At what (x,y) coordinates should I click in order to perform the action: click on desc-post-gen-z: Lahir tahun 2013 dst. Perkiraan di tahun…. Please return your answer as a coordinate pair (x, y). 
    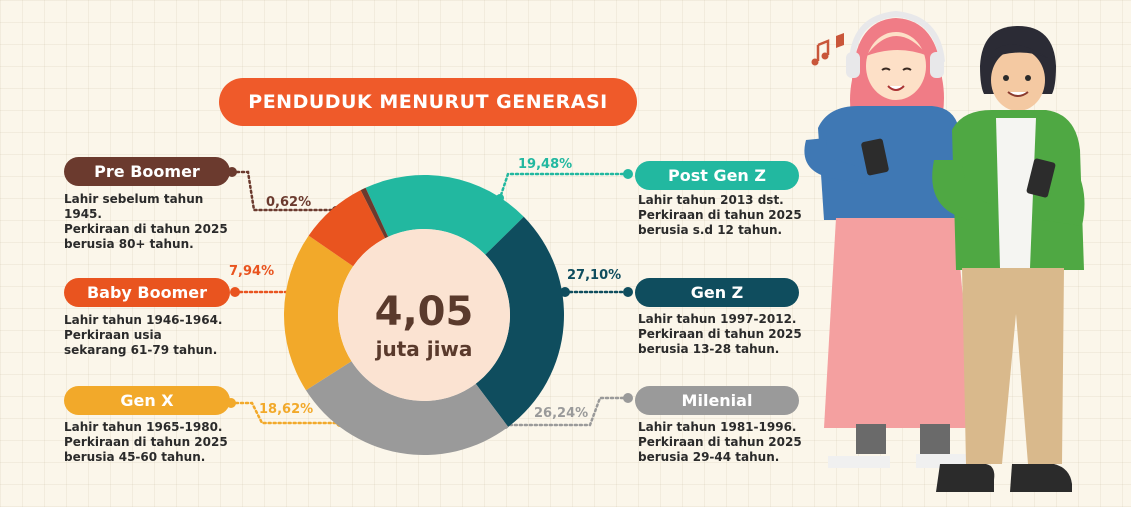
    Looking at the image, I should click on (720, 215).